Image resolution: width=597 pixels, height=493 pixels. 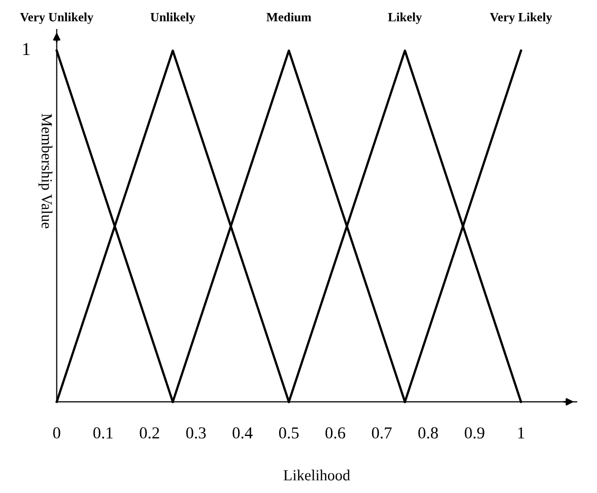 I want to click on y-axis-title: Membership Value, so click(x=45, y=171).